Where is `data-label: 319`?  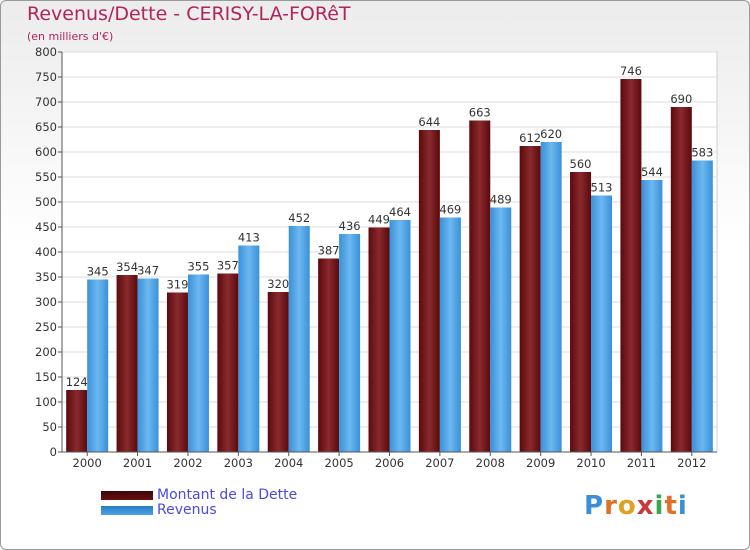 data-label: 319 is located at coordinates (177, 285).